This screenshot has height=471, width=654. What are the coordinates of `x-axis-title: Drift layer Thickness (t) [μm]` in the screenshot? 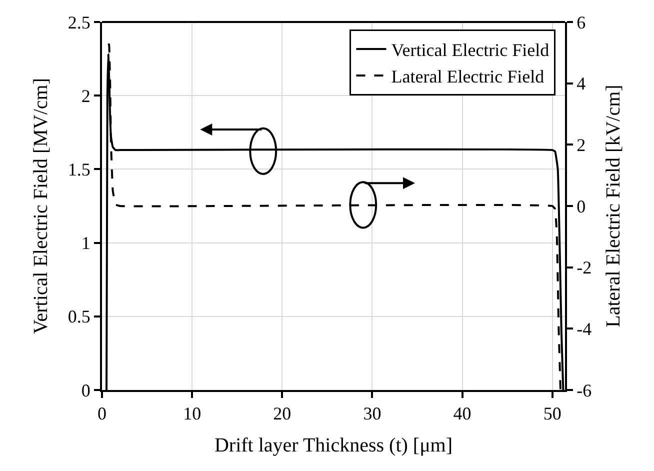 It's located at (333, 445).